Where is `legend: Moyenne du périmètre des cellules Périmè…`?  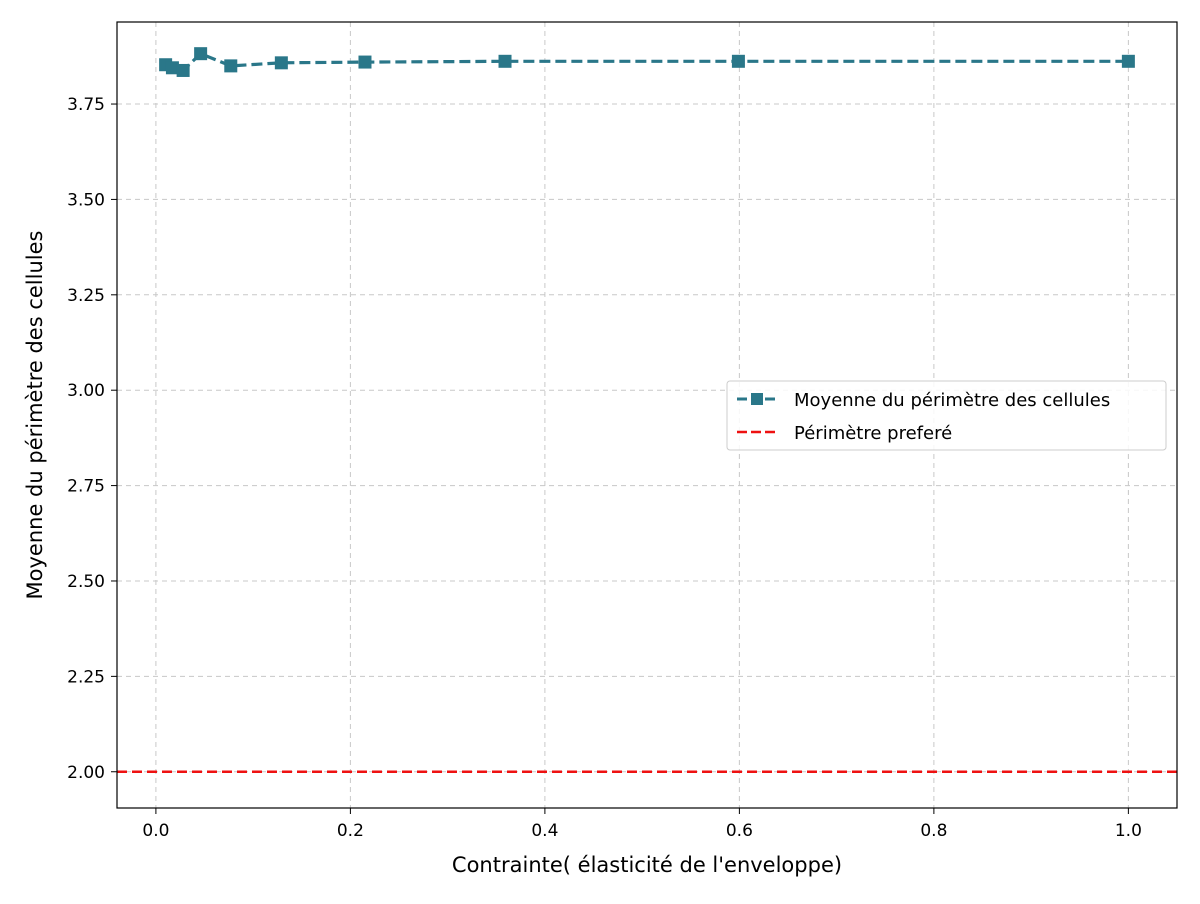
legend: Moyenne du périmètre des cellules Périmè… is located at coordinates (946, 415).